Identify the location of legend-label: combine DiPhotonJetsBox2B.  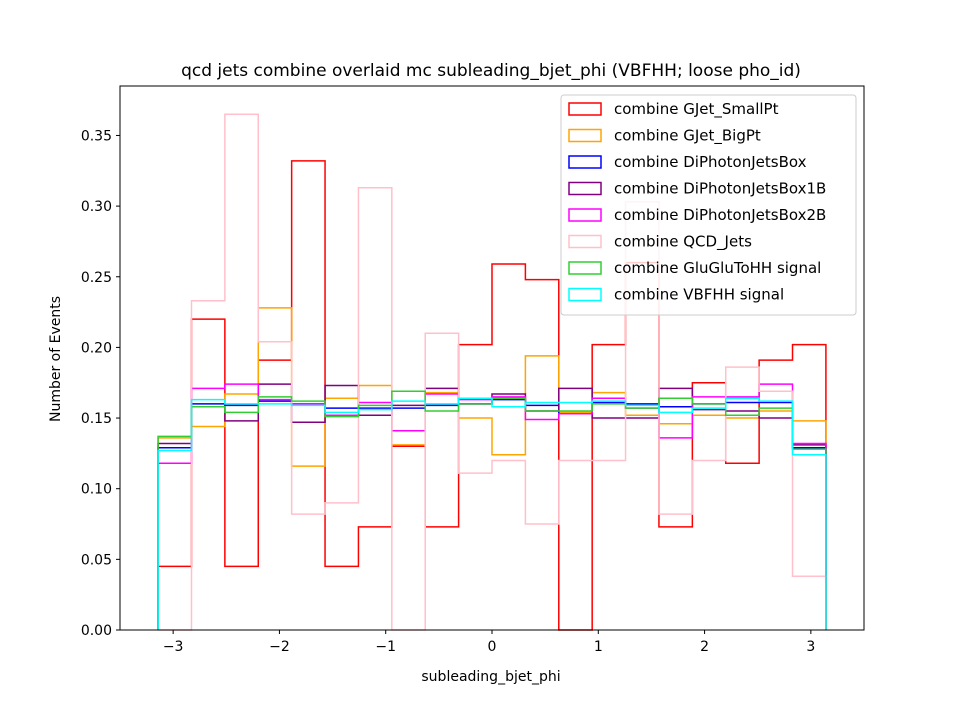
(720, 215).